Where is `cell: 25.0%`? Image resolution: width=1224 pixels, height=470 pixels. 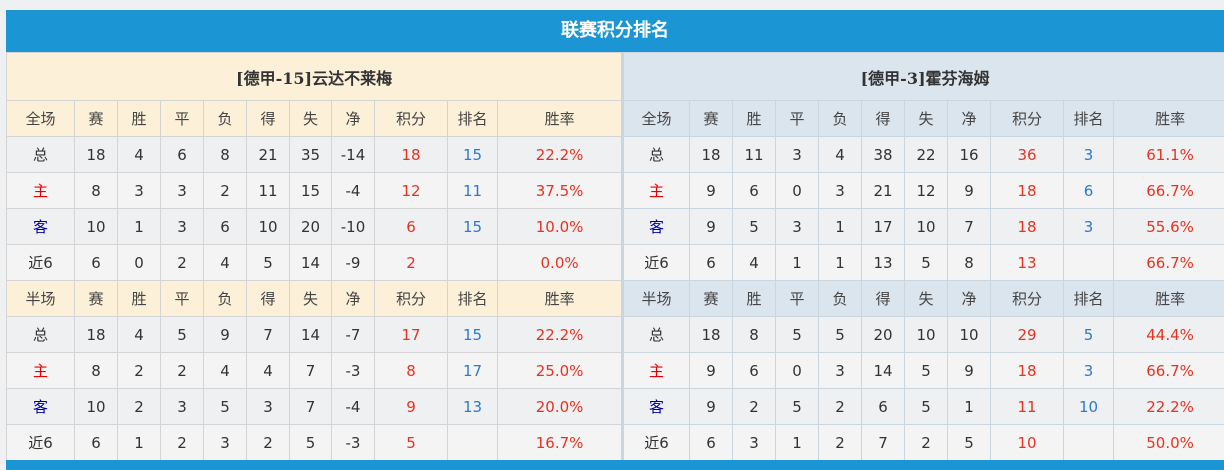
cell: 25.0% is located at coordinates (559, 370).